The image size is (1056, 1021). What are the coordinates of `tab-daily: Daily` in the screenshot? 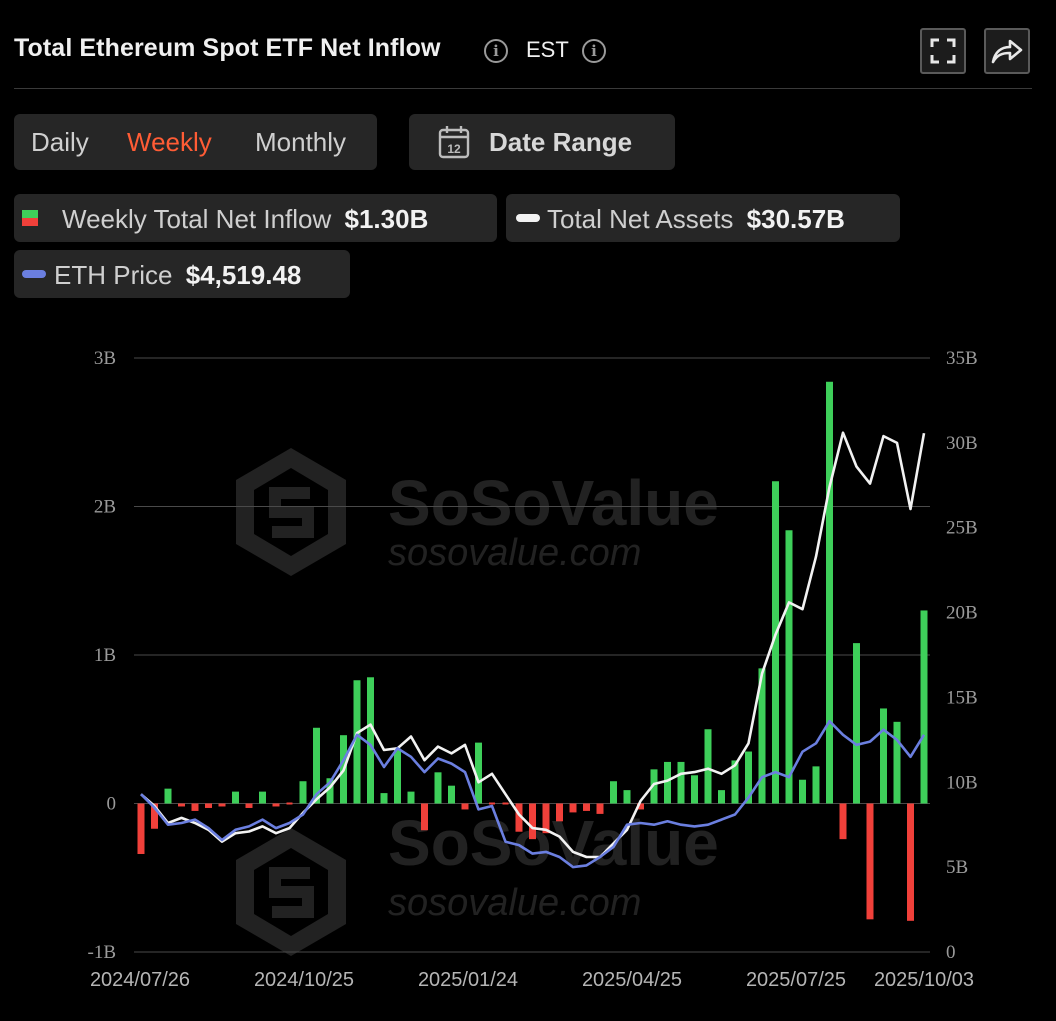 It's located at (60, 142).